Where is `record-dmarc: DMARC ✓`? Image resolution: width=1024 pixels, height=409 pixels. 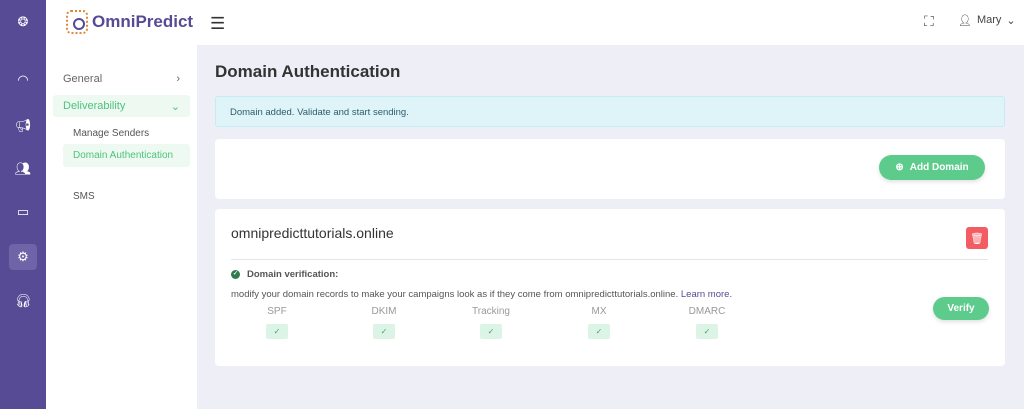
record-dmarc: DMARC ✓ is located at coordinates (707, 322).